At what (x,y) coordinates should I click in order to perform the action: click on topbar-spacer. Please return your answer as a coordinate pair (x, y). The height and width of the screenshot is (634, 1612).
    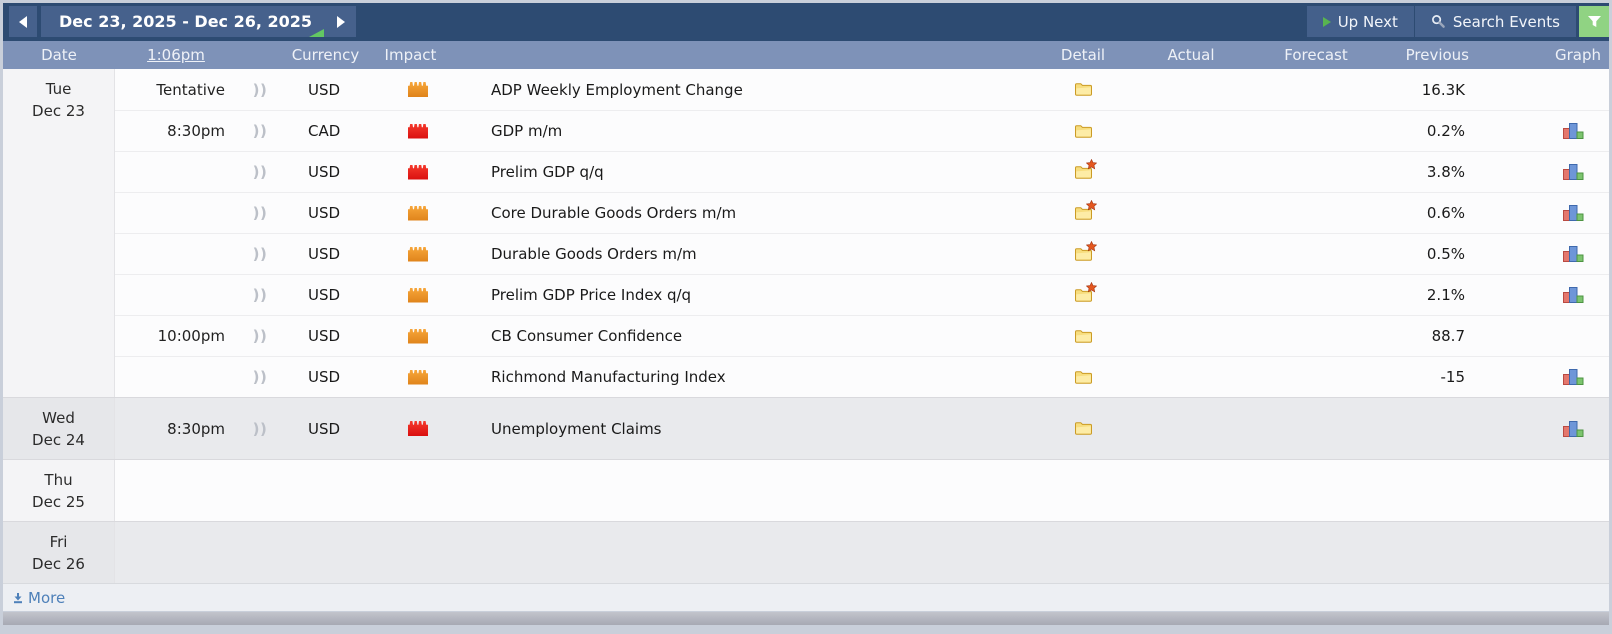
    Looking at the image, I should click on (831, 21).